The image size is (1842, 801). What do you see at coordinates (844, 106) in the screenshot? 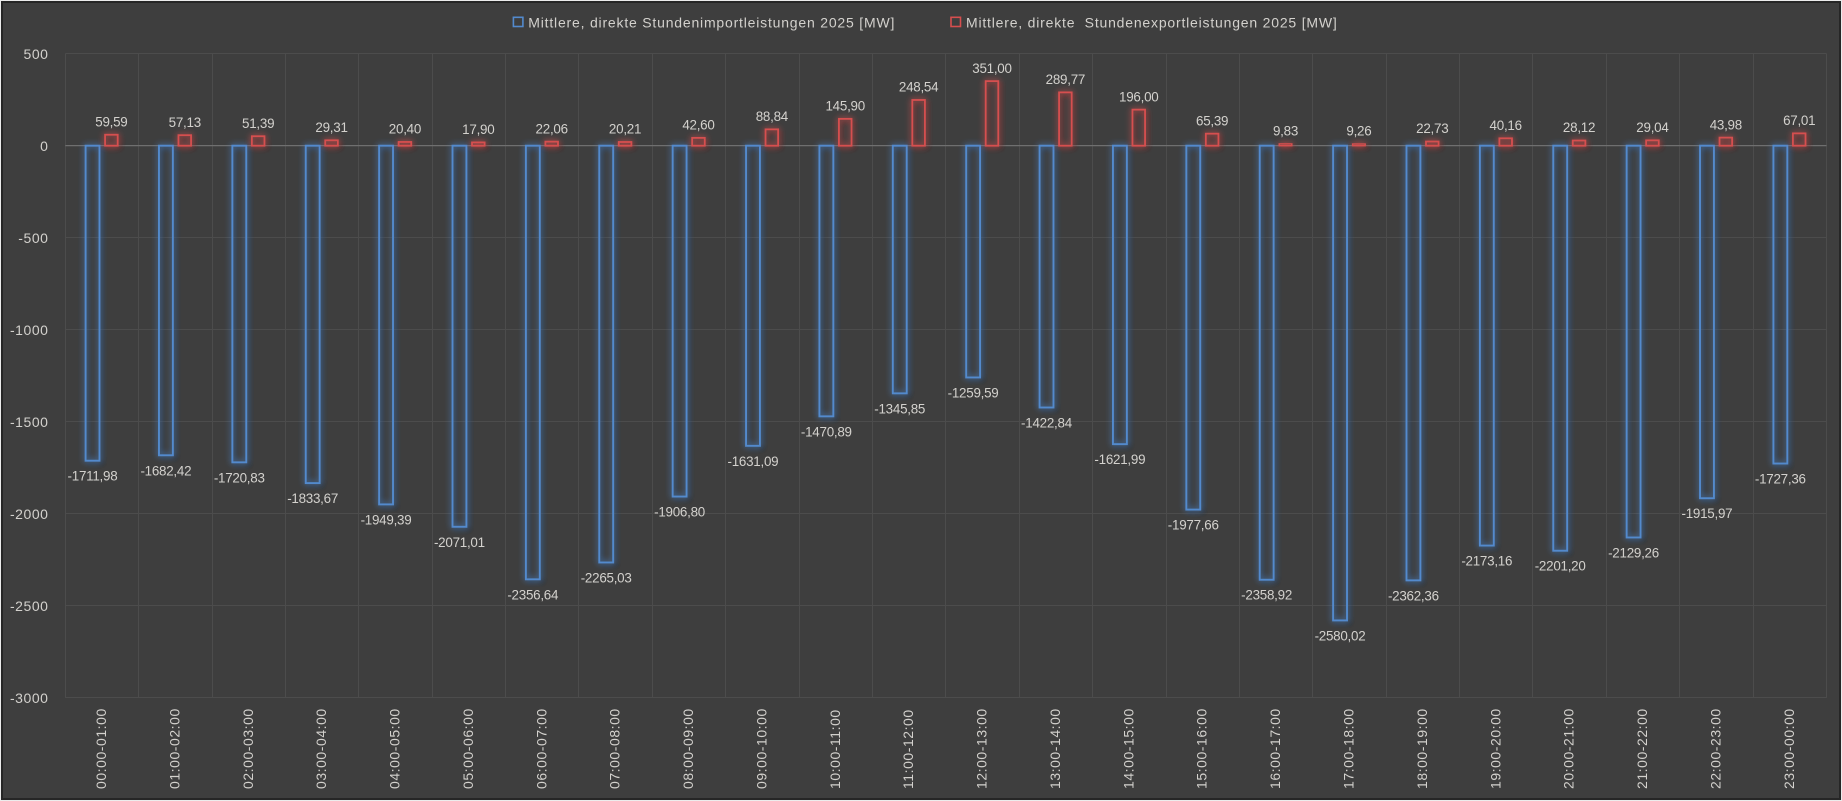
I see `svg-text: 145,90` at bounding box center [844, 106].